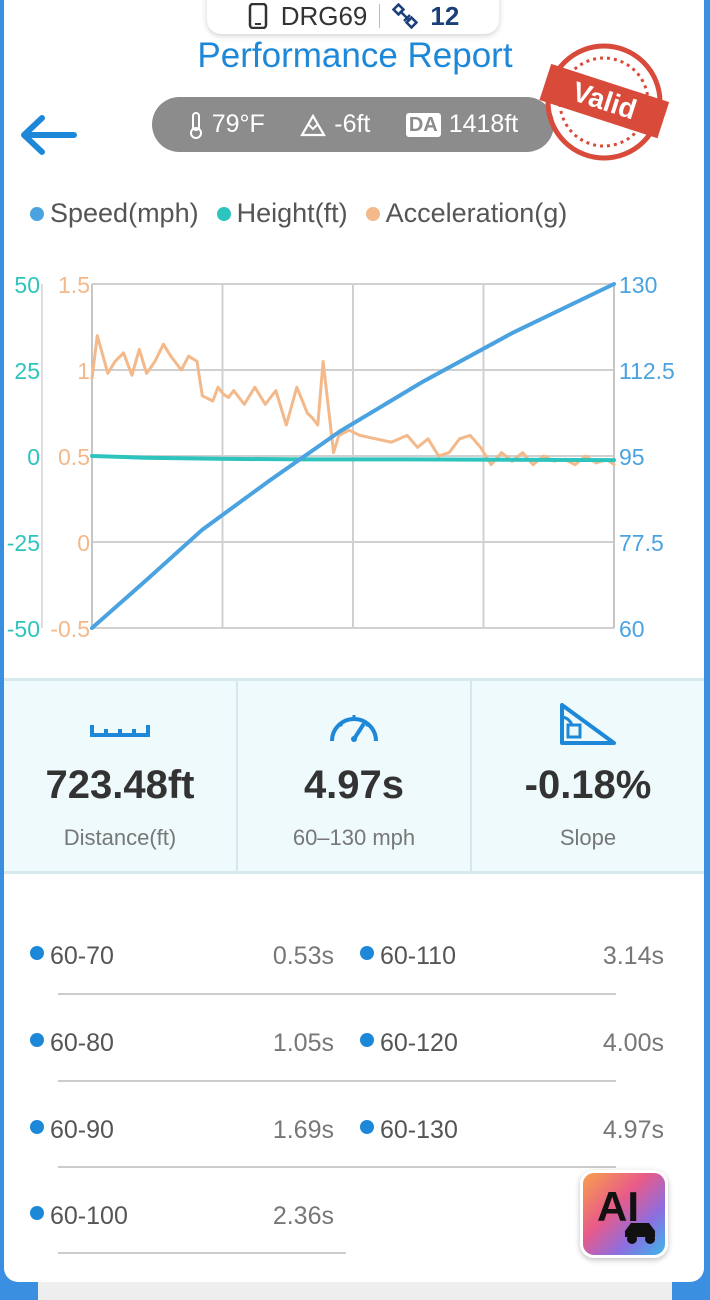 The image size is (710, 1300). What do you see at coordinates (23, 543) in the screenshot?
I see `height-tick-label: -25` at bounding box center [23, 543].